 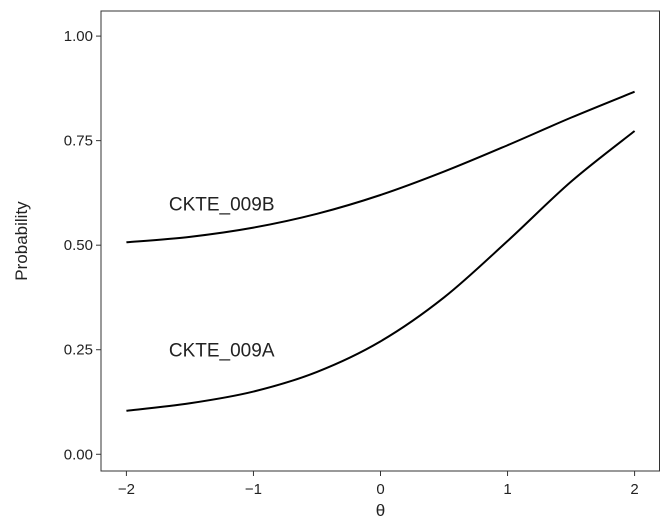 I want to click on y-tick-label: 0.00, so click(x=78, y=454).